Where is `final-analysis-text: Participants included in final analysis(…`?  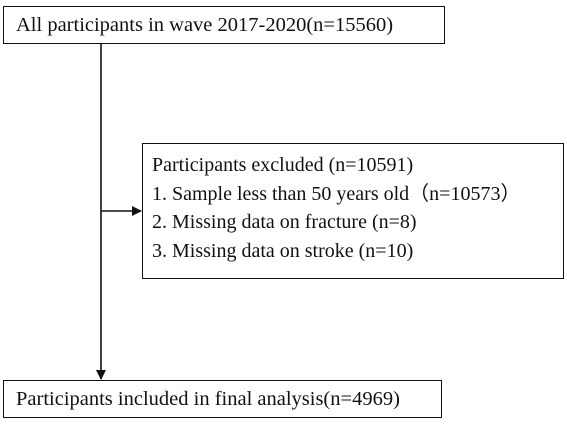
final-analysis-text: Participants included in final analysis(… is located at coordinates (208, 399).